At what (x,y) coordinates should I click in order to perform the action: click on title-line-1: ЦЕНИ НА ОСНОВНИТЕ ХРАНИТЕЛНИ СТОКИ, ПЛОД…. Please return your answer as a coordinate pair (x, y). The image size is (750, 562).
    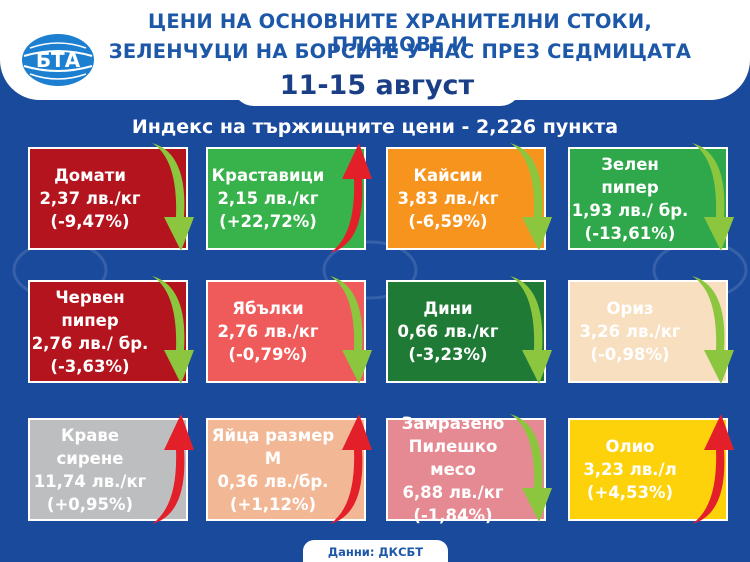
    Looking at the image, I should click on (400, 33).